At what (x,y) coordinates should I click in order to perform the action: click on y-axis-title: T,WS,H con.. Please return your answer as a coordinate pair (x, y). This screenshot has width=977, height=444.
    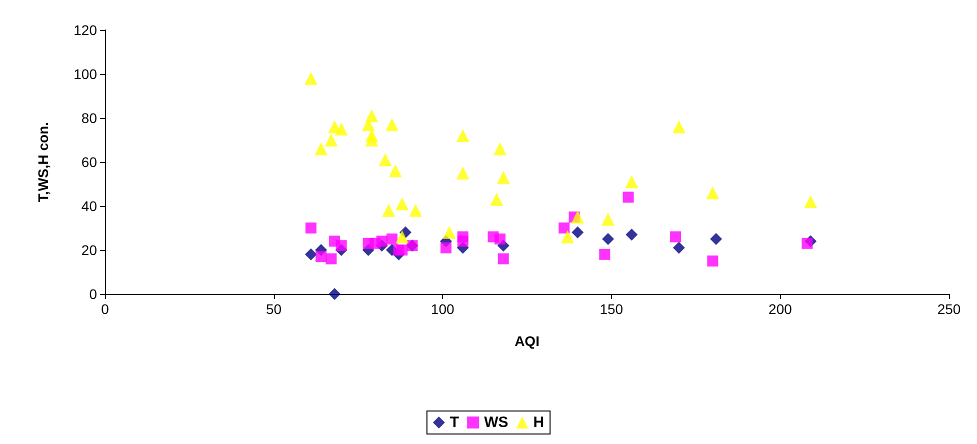
    Looking at the image, I should click on (43, 162).